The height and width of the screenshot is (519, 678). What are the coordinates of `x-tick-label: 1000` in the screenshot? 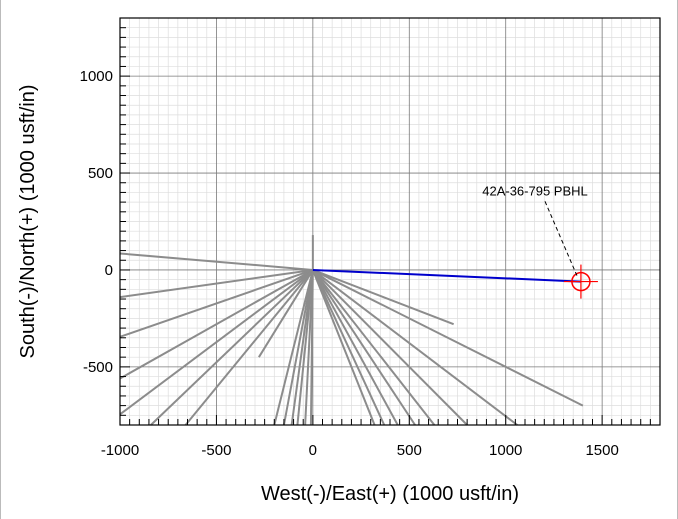 It's located at (505, 450).